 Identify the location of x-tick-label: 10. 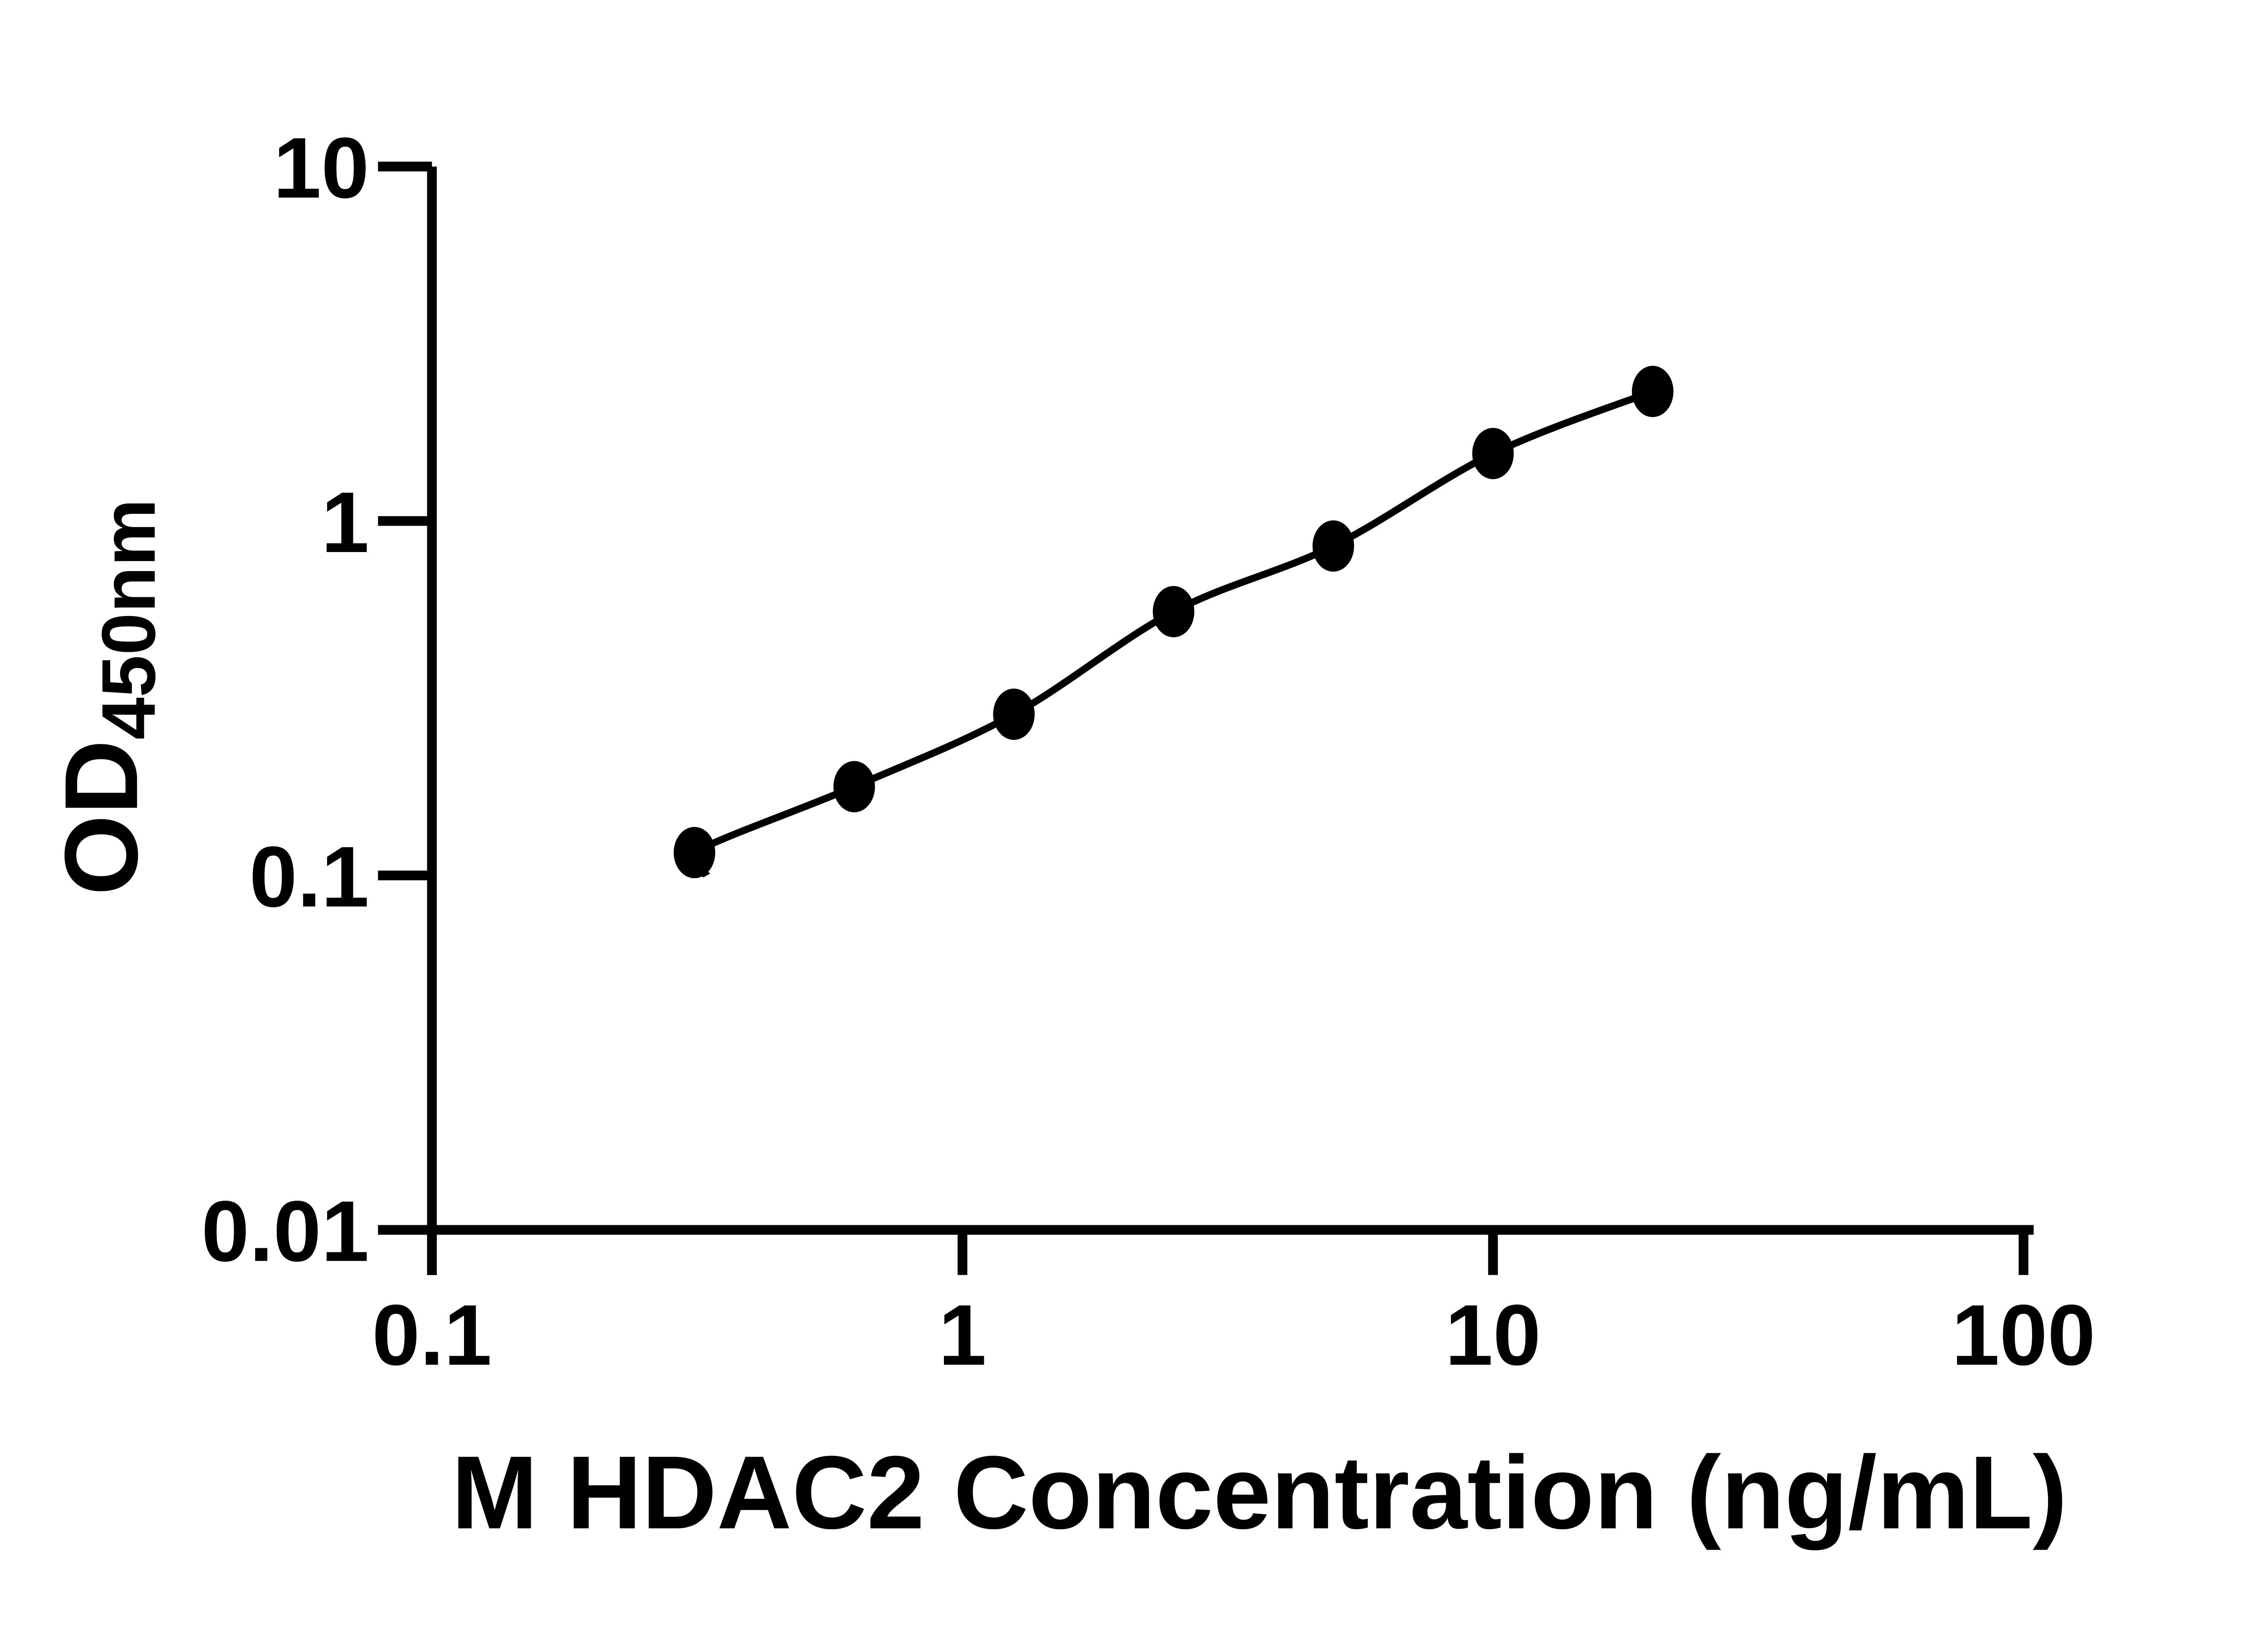
(1493, 1335).